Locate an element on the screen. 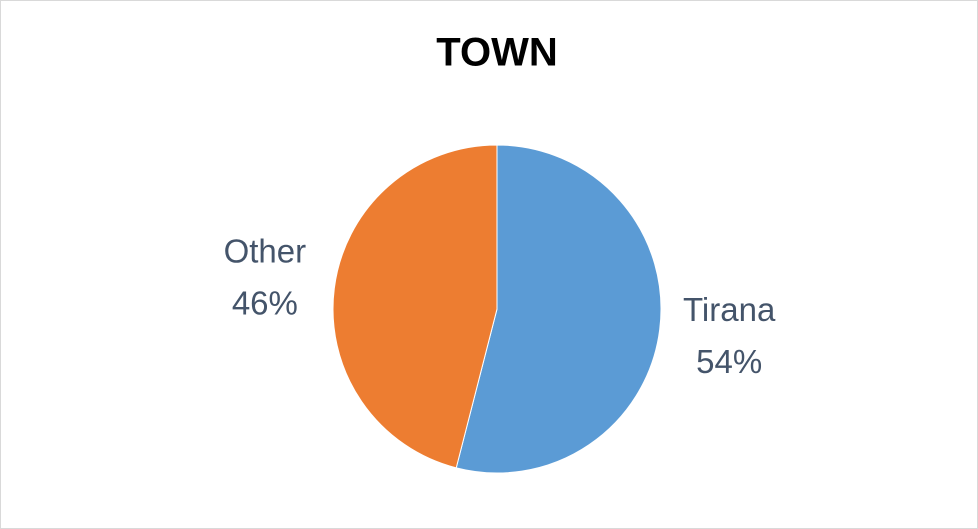 This screenshot has width=978, height=529. slice-category-label: Other is located at coordinates (265, 250).